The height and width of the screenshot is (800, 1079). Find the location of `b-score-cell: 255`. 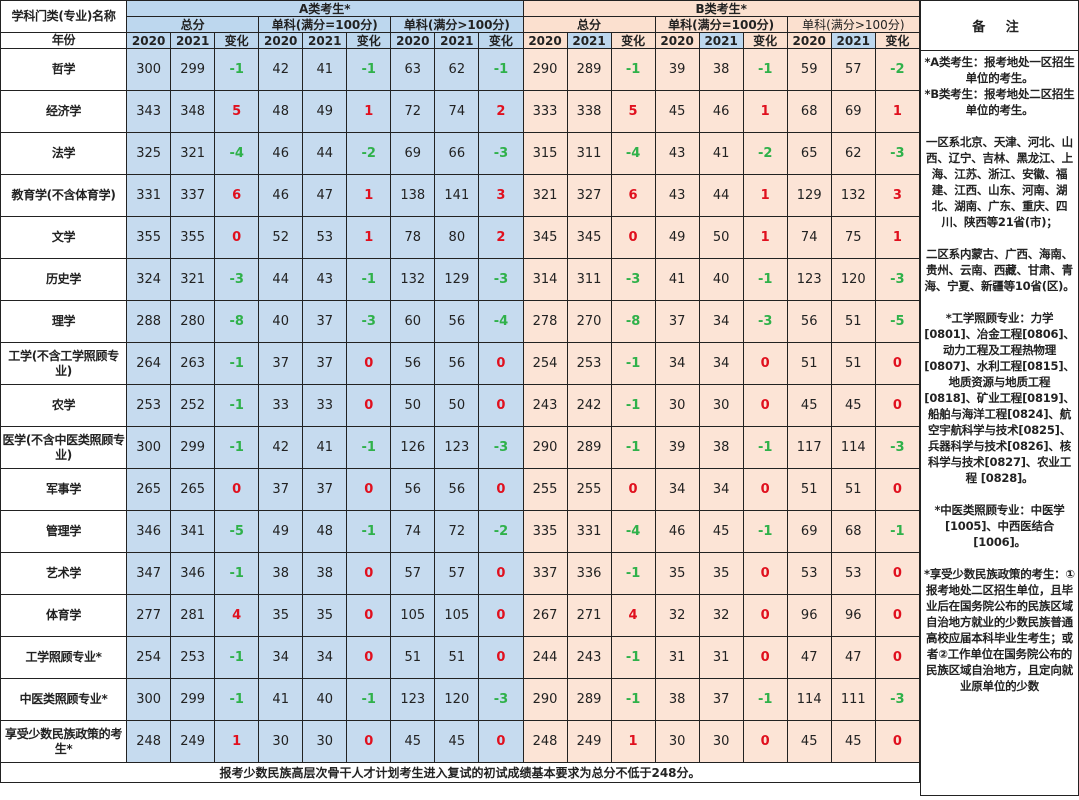

b-score-cell: 255 is located at coordinates (589, 489).